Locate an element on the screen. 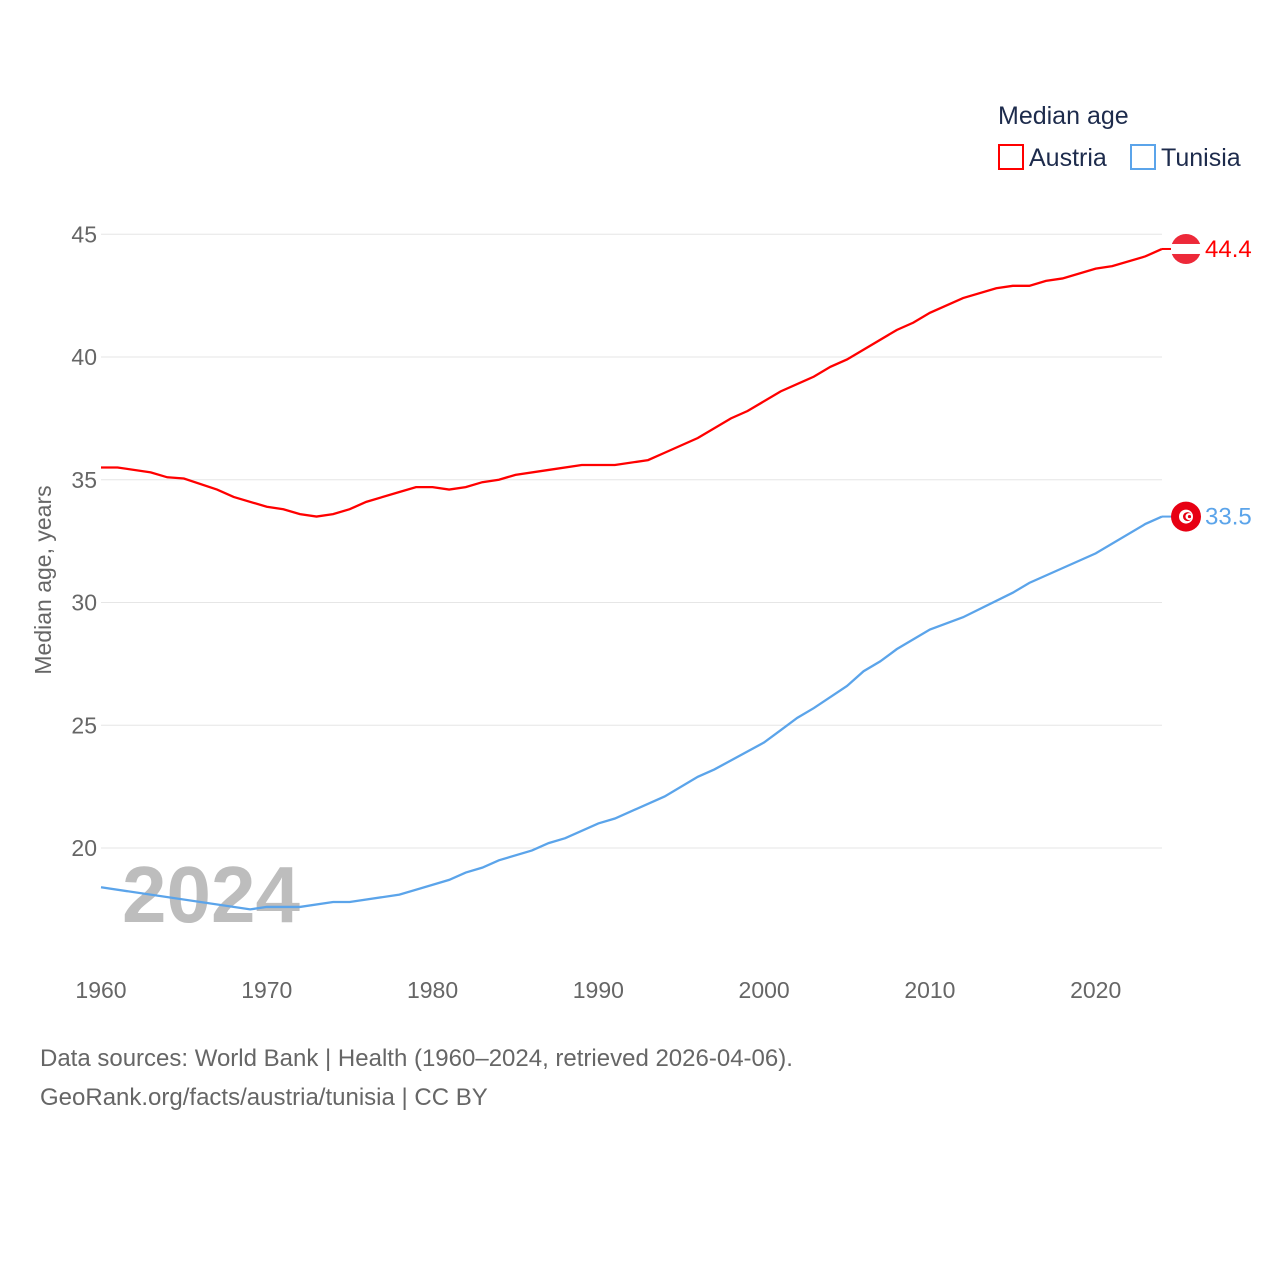 The image size is (1280, 1280). x-tick-label: 2000 is located at coordinates (764, 990).